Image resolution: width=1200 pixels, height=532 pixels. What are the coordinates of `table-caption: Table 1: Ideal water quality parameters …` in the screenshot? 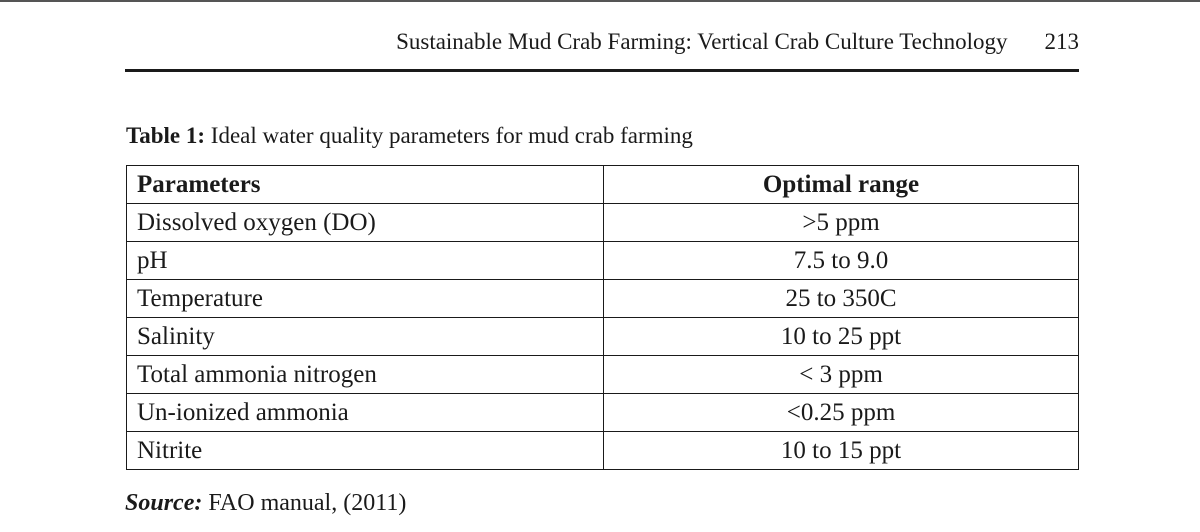 It's located at (409, 136).